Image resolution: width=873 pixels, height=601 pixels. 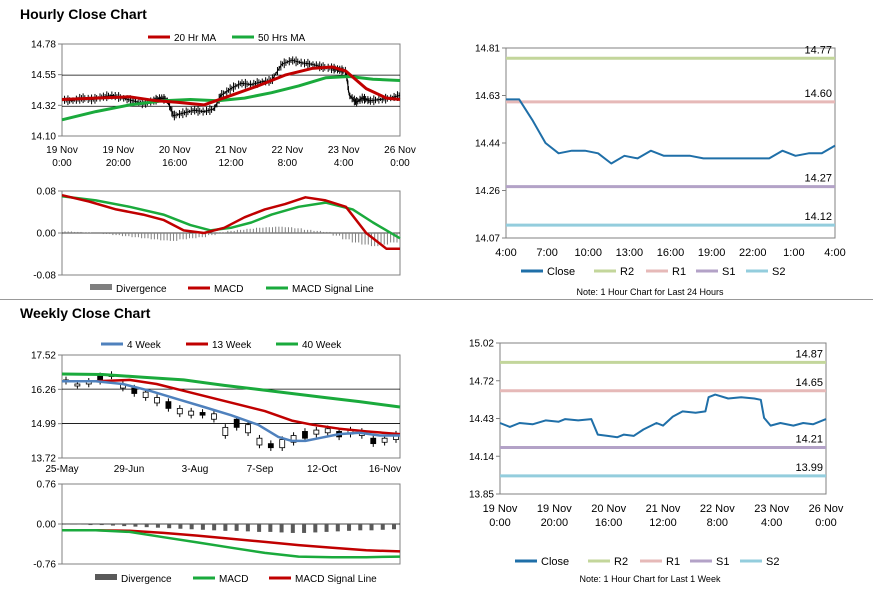 I want to click on hourly-price-xtick-time: 4:00, so click(x=344, y=163).